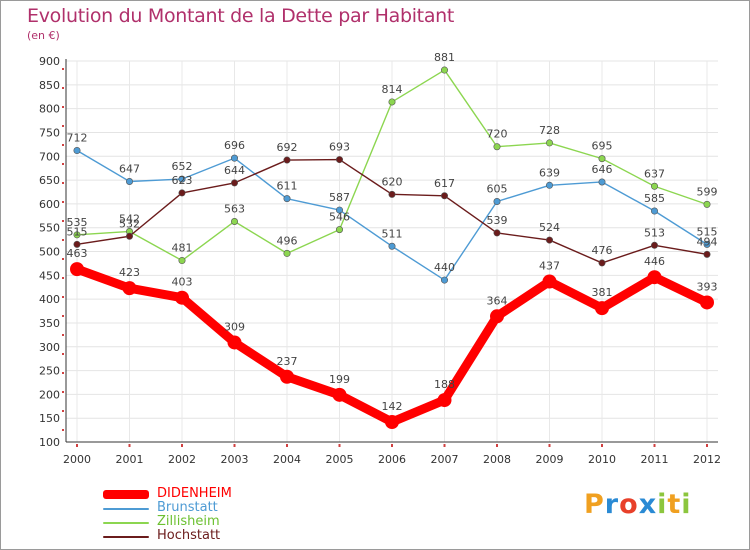  I want to click on data-label: 692, so click(287, 147).